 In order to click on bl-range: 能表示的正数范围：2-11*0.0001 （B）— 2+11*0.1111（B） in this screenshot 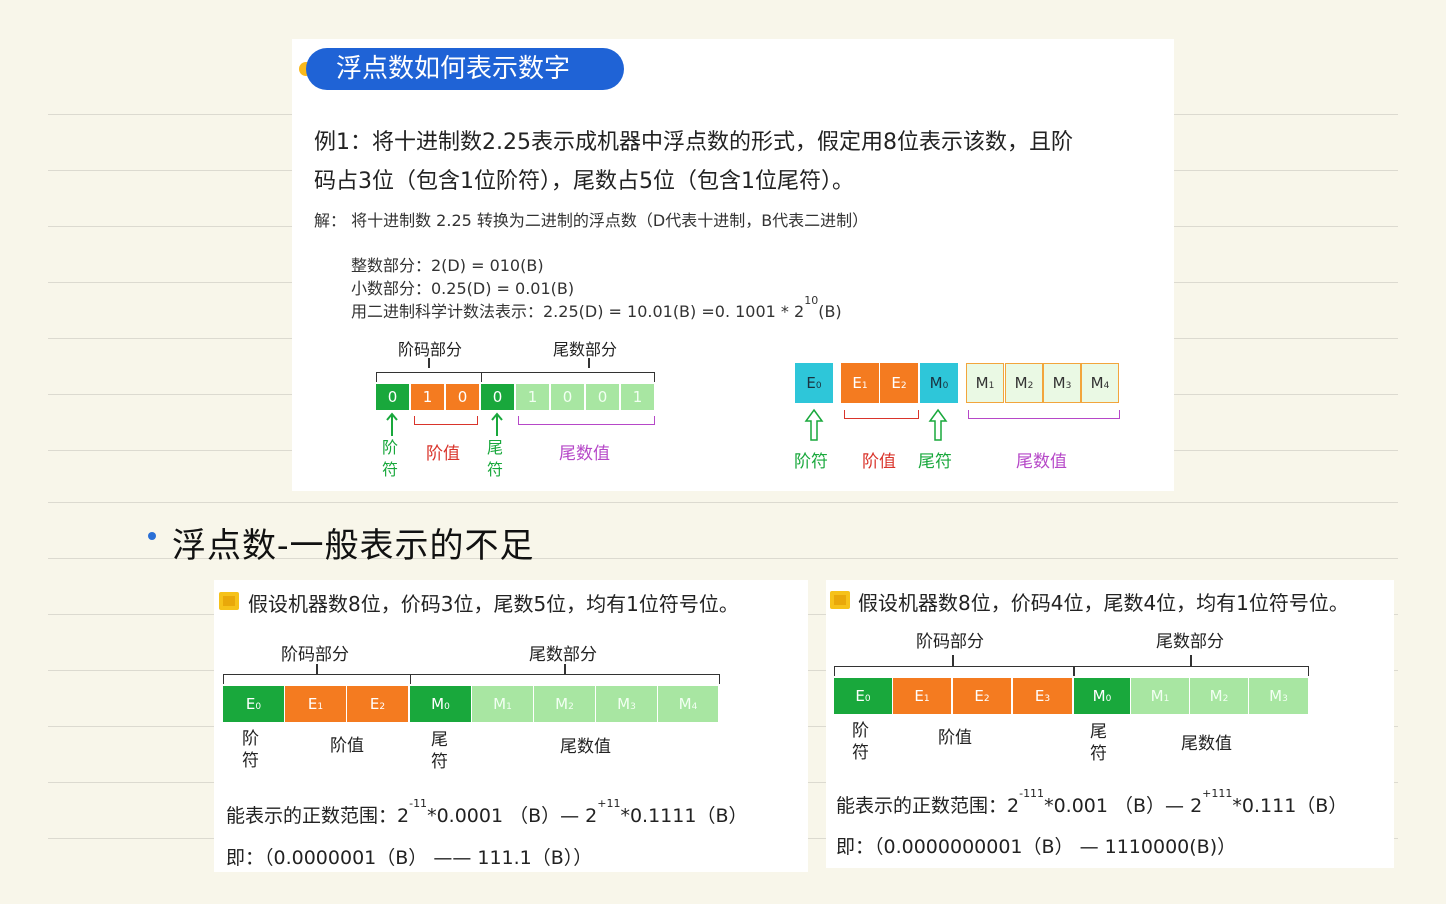, I will do `click(487, 812)`.